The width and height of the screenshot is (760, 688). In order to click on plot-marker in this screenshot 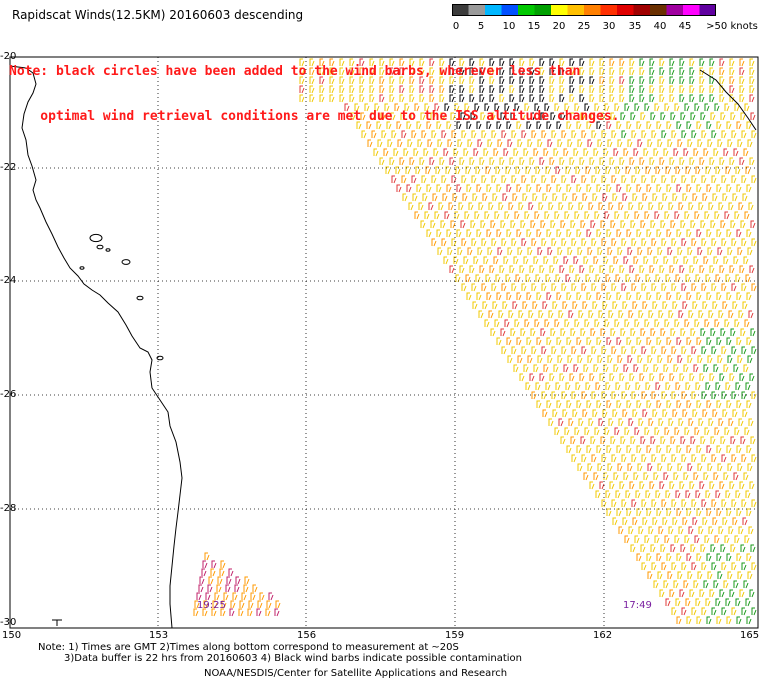, I will do `click(57, 622)`.